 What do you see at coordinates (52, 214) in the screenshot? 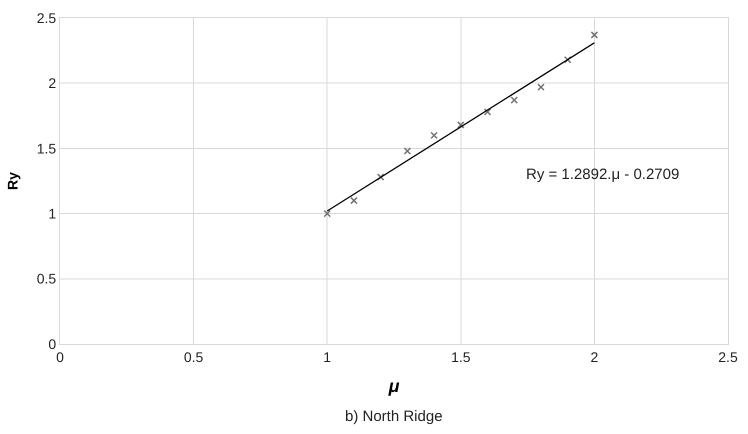
I see `y-tick-label: 1` at bounding box center [52, 214].